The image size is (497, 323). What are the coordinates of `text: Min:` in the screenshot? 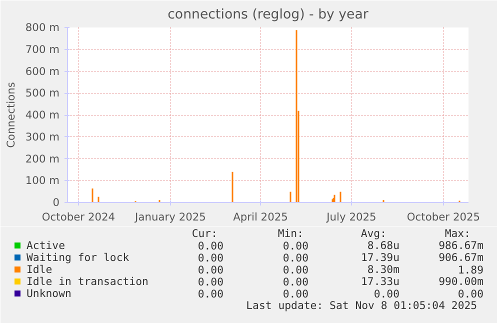 It's located at (291, 233).